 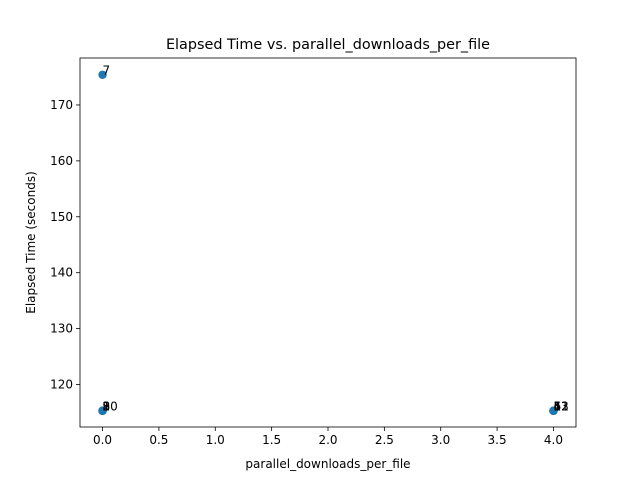 What do you see at coordinates (61, 273) in the screenshot?
I see `y-tick-label: 140` at bounding box center [61, 273].